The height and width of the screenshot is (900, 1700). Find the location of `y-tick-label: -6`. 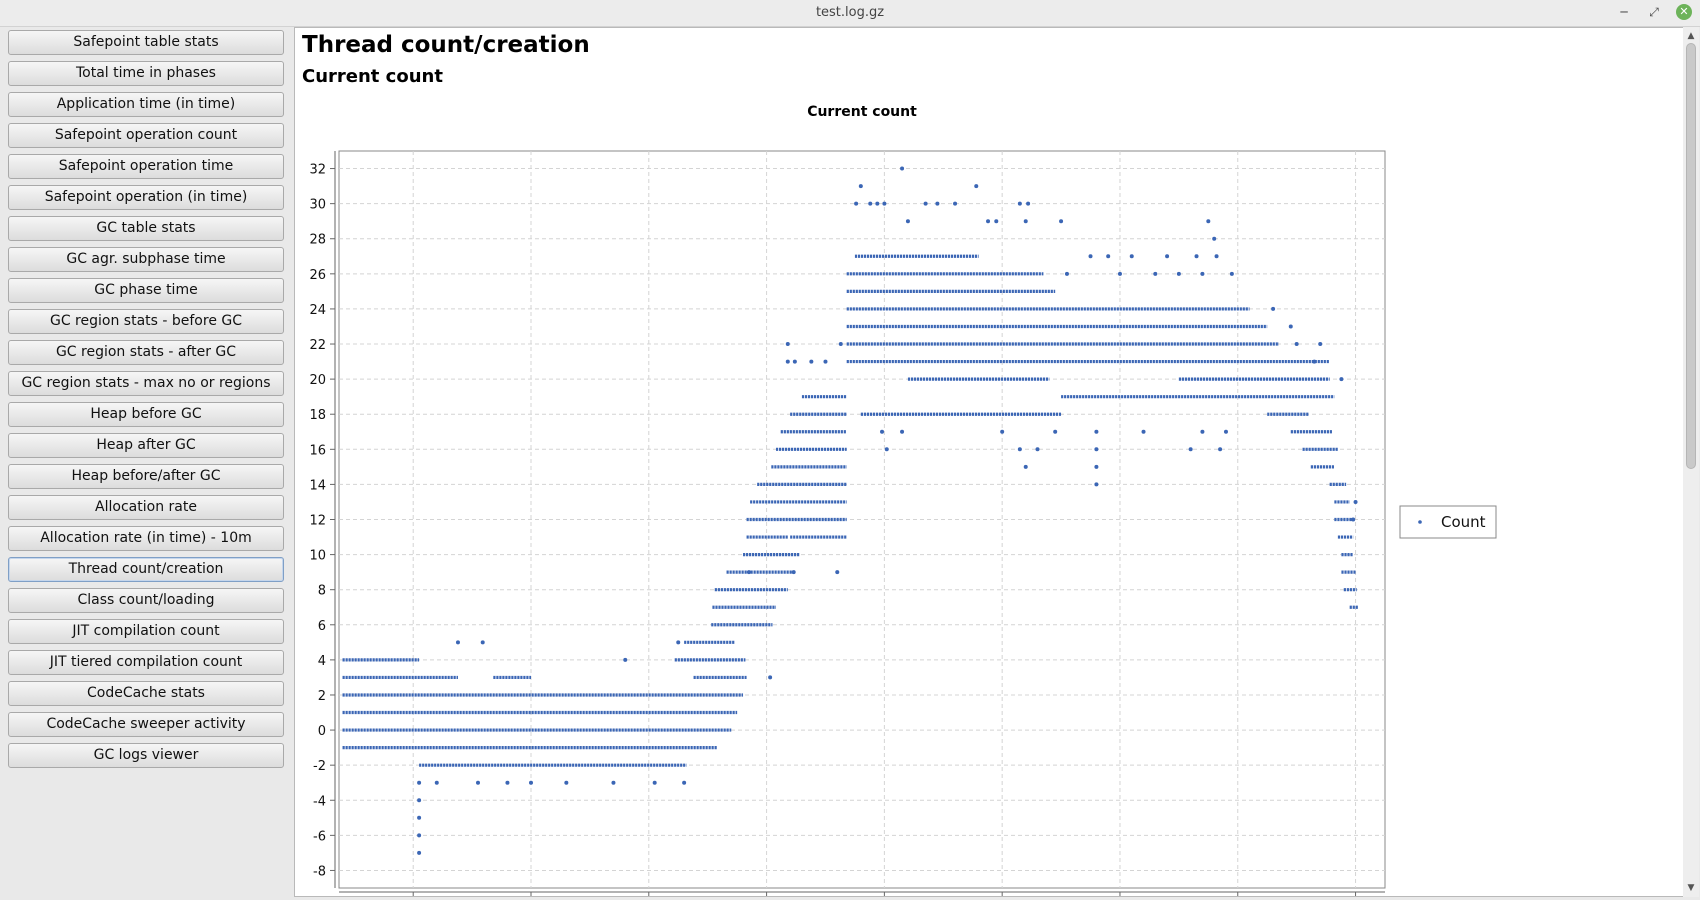

y-tick-label: -6 is located at coordinates (319, 836).